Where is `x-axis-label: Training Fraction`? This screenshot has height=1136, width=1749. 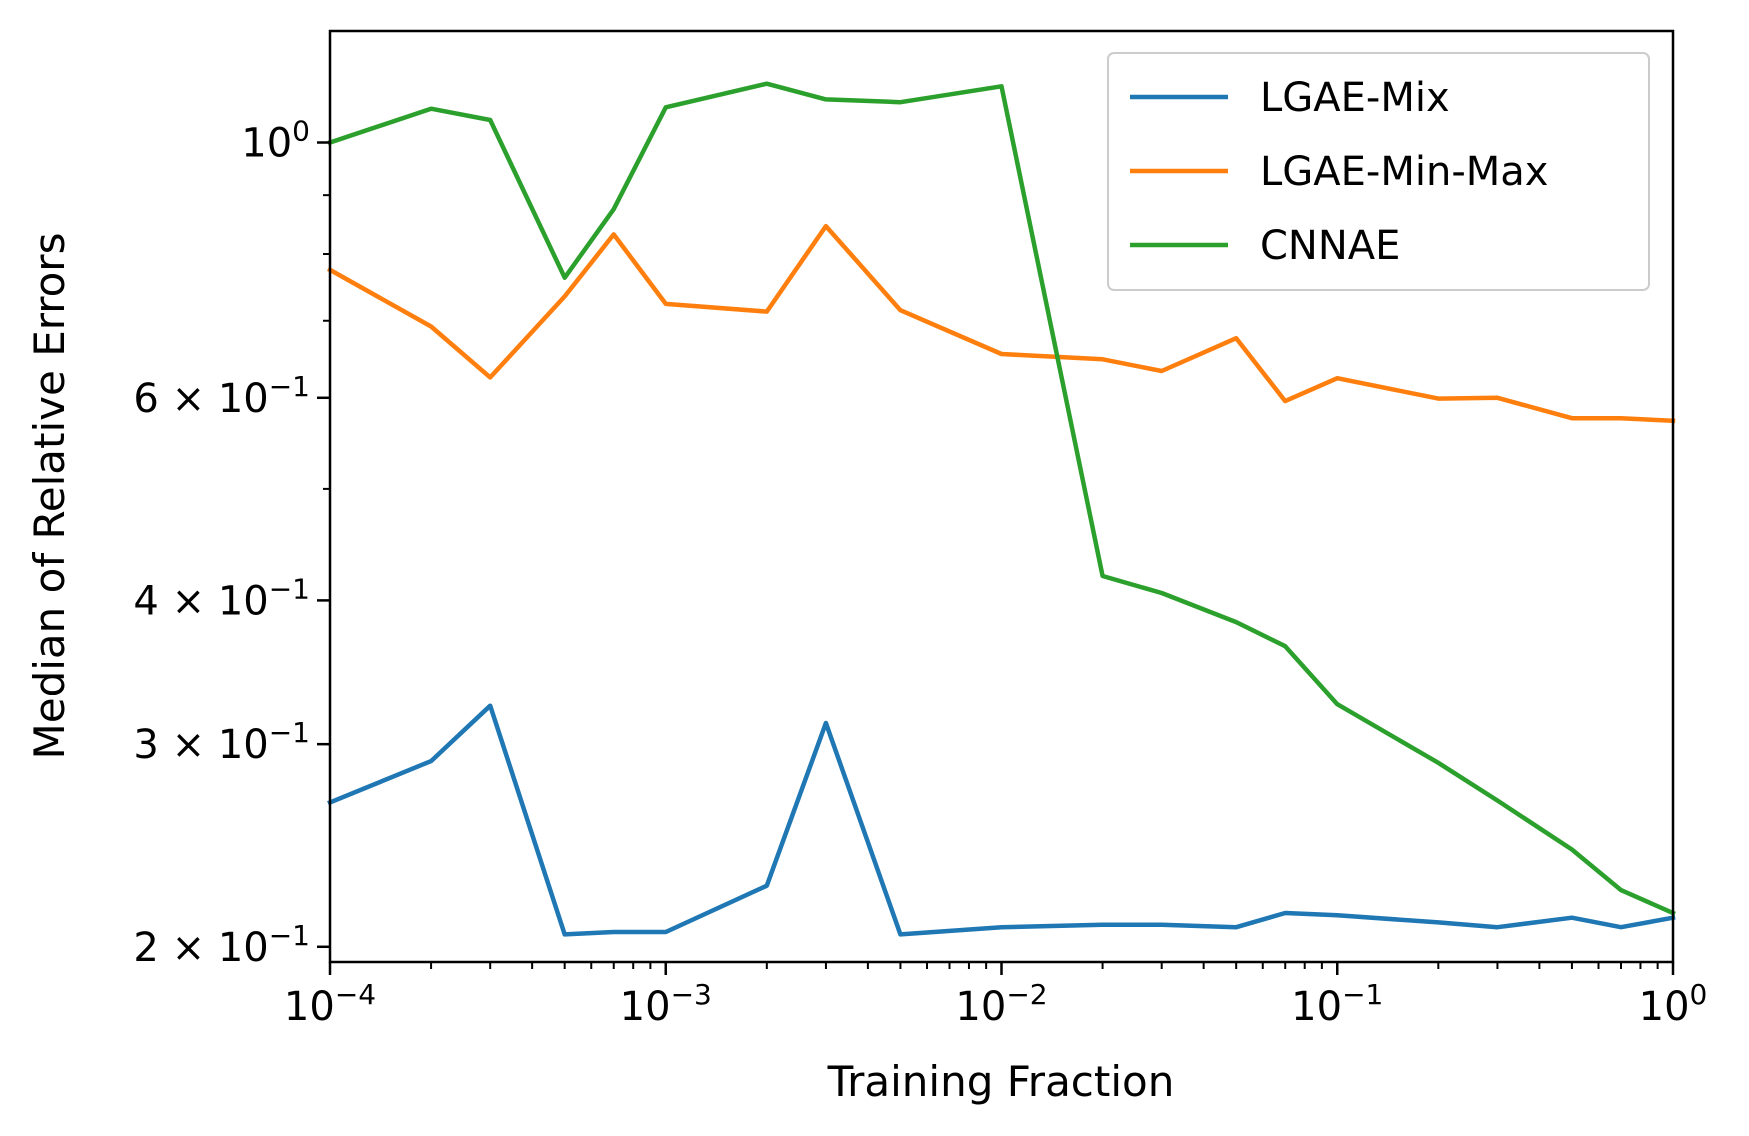
x-axis-label: Training Fraction is located at coordinates (1001, 1081).